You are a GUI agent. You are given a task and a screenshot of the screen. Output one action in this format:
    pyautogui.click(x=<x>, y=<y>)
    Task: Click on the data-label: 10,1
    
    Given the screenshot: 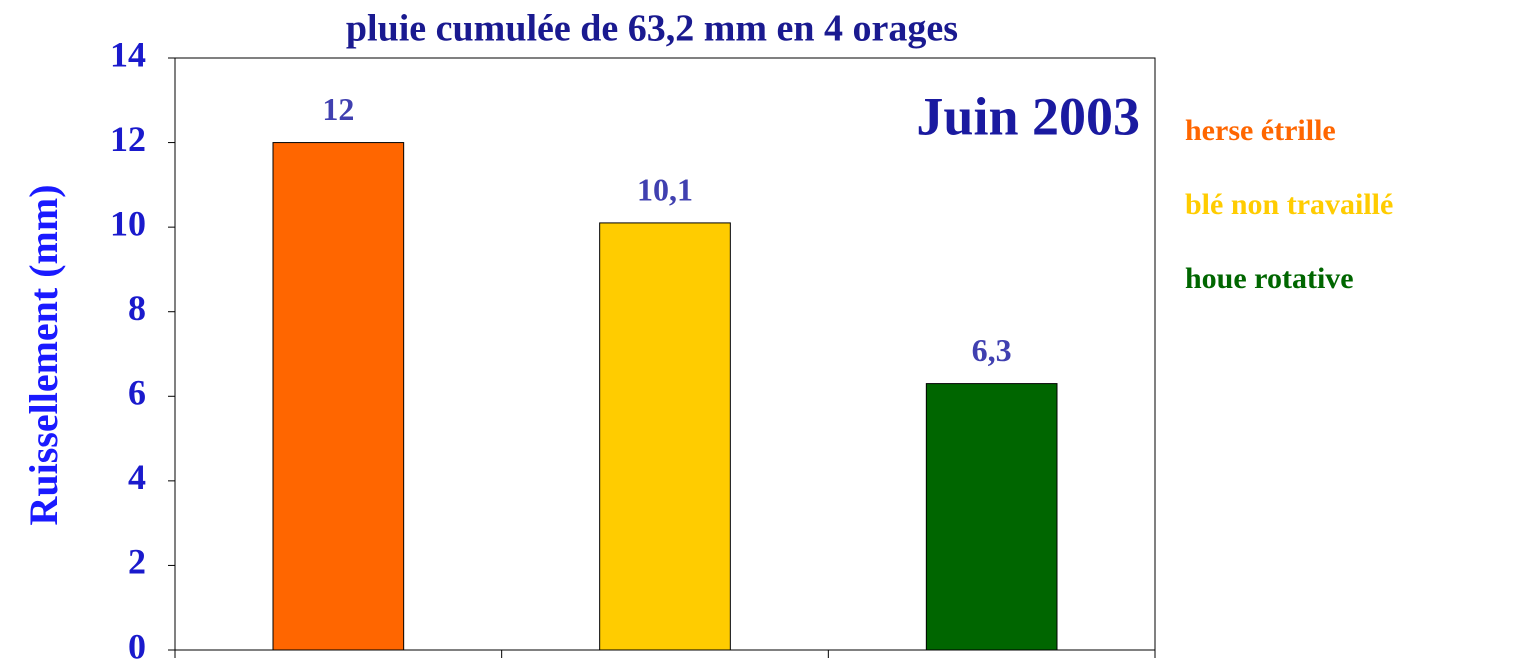 What is the action you would take?
    pyautogui.click(x=665, y=189)
    